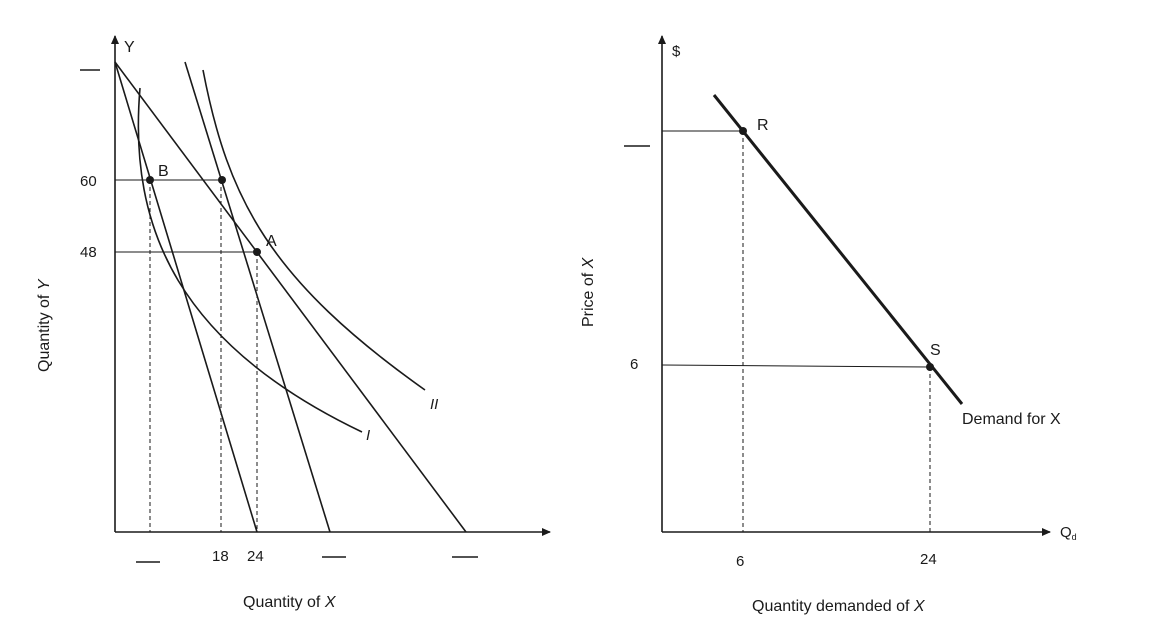  I want to click on guide-s, so click(796, 366).